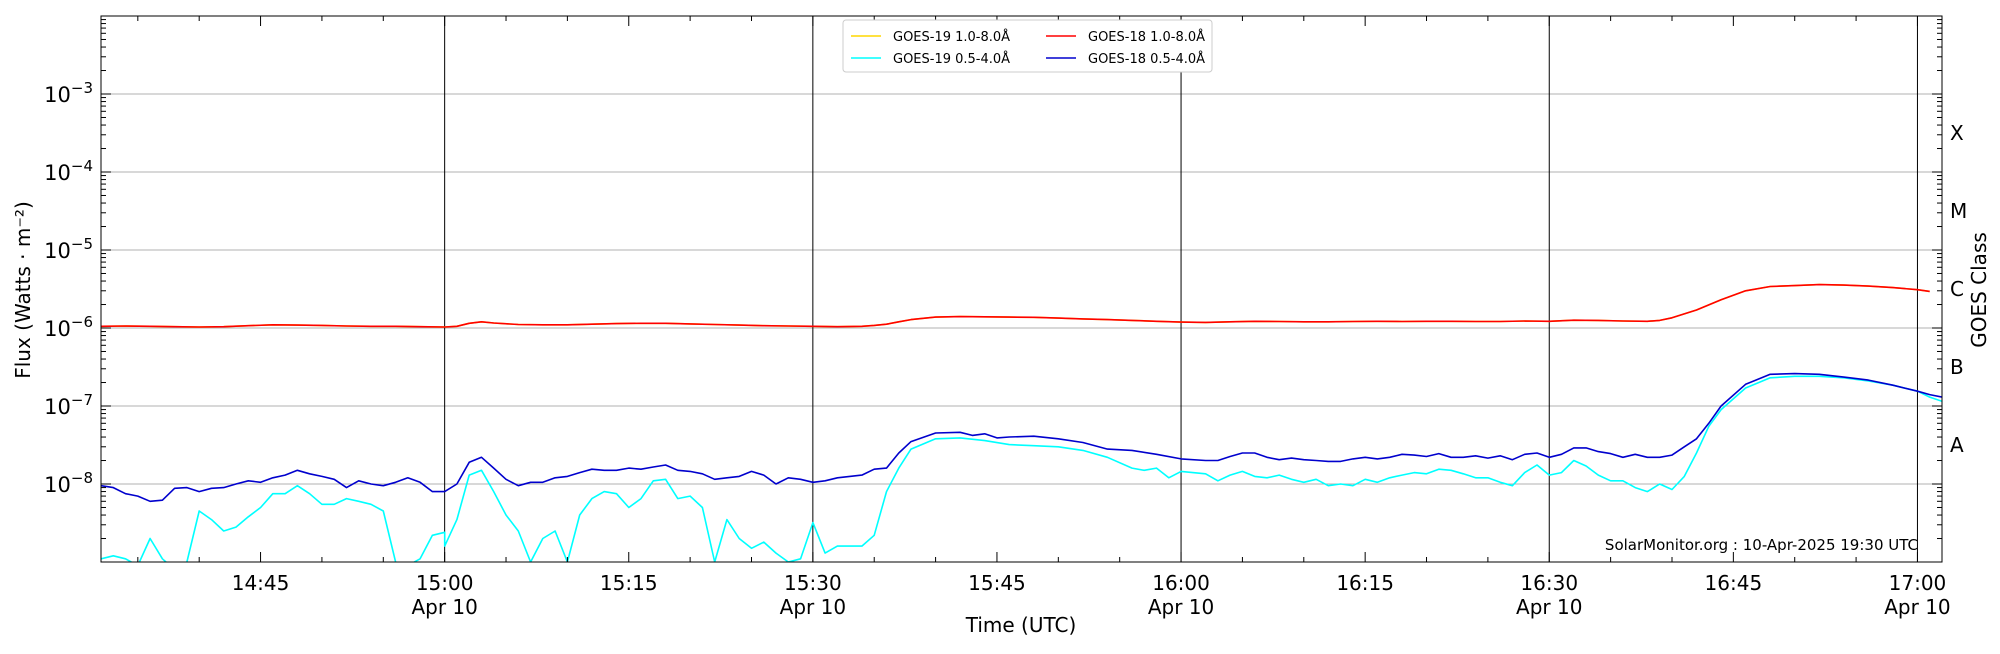  I want to click on x-tick-label: 14:45, so click(261, 583).